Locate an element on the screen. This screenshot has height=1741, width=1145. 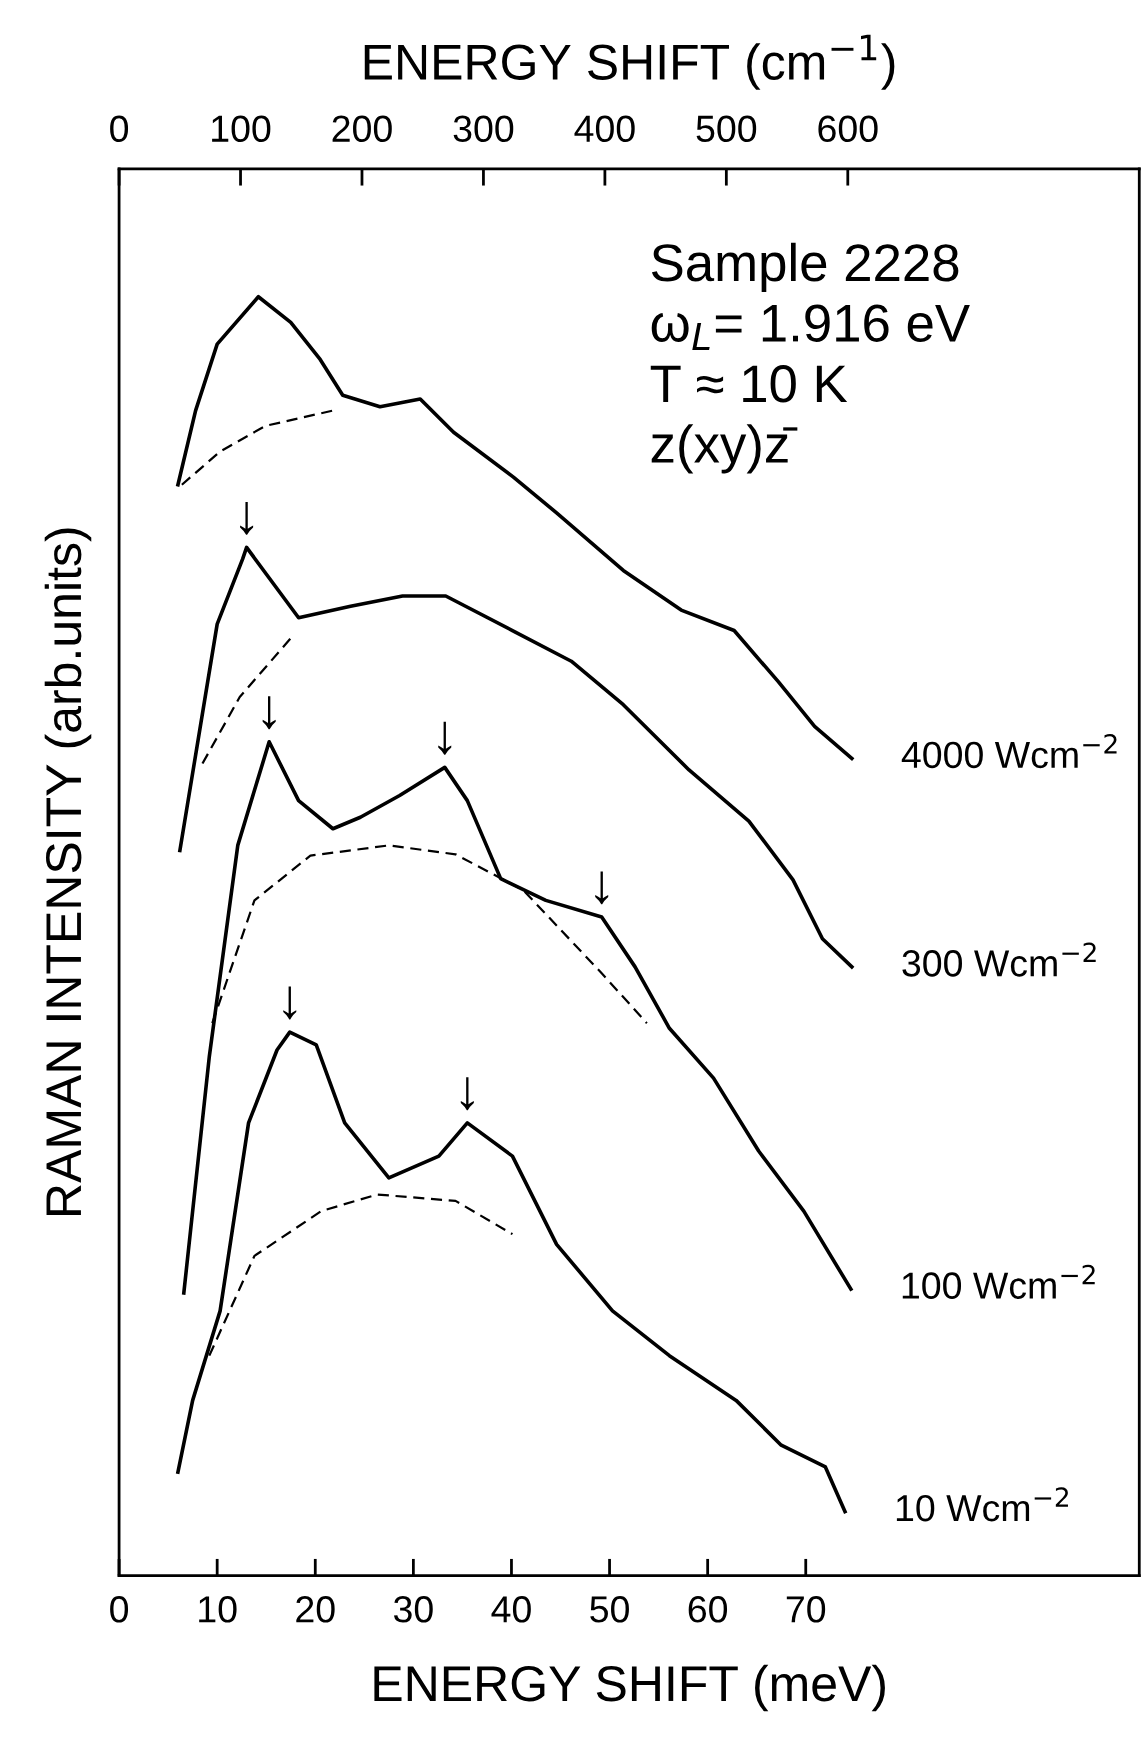
x-tick-label: 30 is located at coordinates (413, 1609).